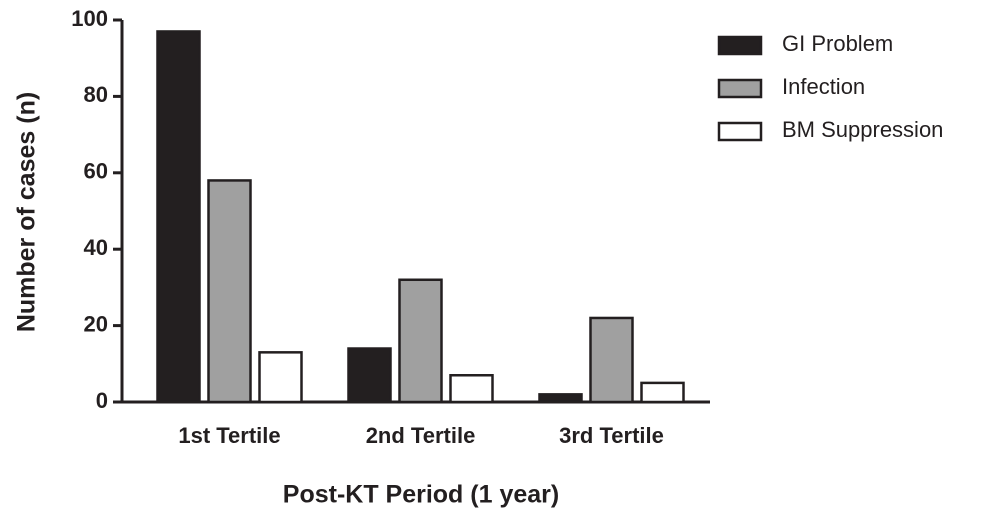  What do you see at coordinates (421, 435) in the screenshot?
I see `x-tick-label: 2nd Tertile` at bounding box center [421, 435].